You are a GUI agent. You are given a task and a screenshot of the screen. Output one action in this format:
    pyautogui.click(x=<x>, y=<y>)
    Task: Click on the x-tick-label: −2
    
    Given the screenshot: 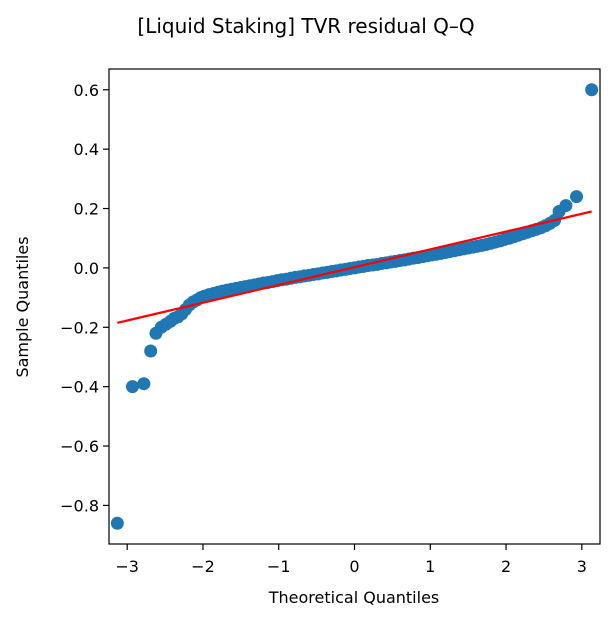 What is the action you would take?
    pyautogui.click(x=203, y=566)
    